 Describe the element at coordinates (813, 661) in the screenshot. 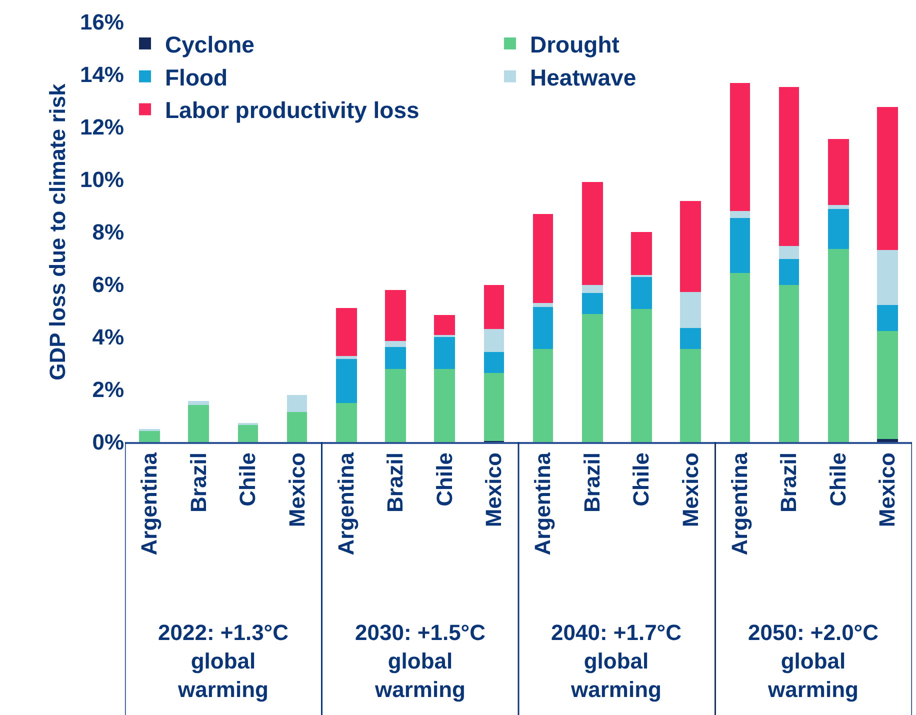

I see `text: 2050: +2.0°C global warming` at that location.